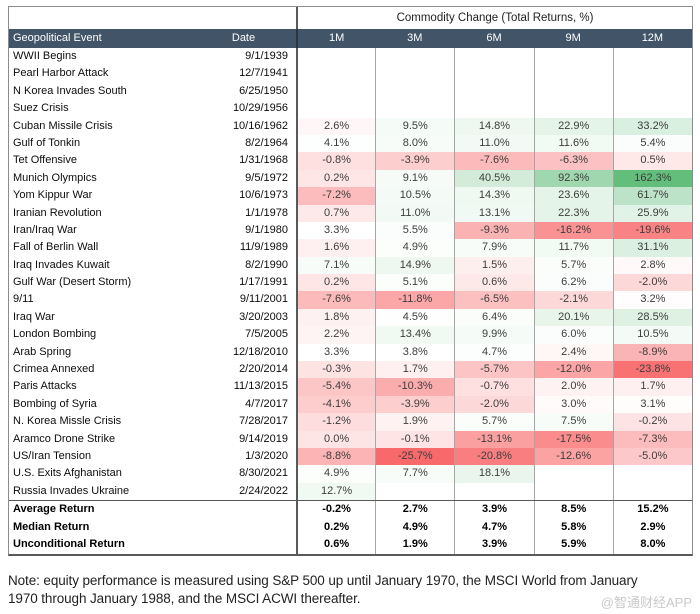  I want to click on value-cell: 3.2%, so click(652, 300).